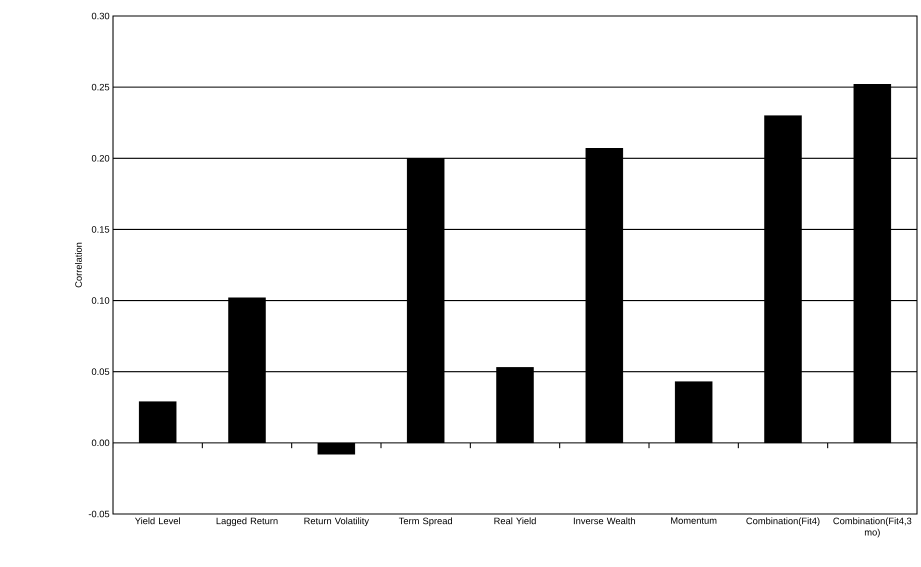 This screenshot has width=921, height=567. What do you see at coordinates (515, 520) in the screenshot?
I see `x-tick-label: Real Yield` at bounding box center [515, 520].